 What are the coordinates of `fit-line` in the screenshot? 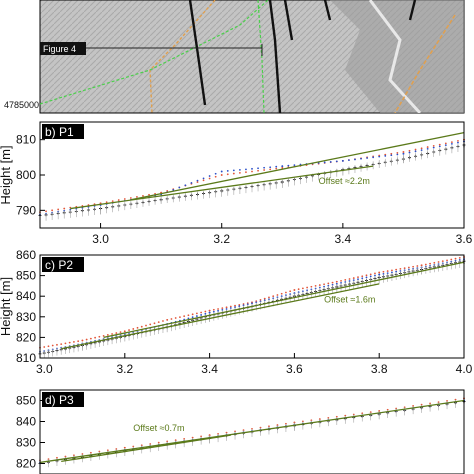 It's located at (297, 166).